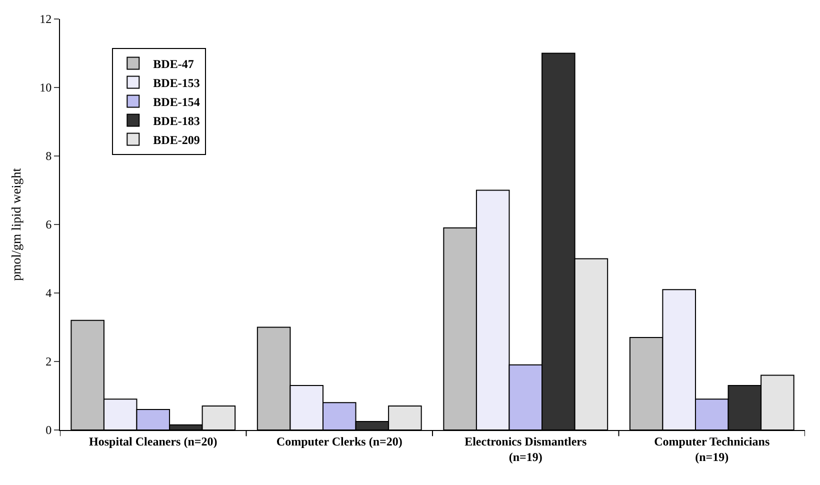 The image size is (820, 485). Describe the element at coordinates (153, 441) in the screenshot. I see `x-tick-label: Hospital Cleaners (n=20)` at that location.